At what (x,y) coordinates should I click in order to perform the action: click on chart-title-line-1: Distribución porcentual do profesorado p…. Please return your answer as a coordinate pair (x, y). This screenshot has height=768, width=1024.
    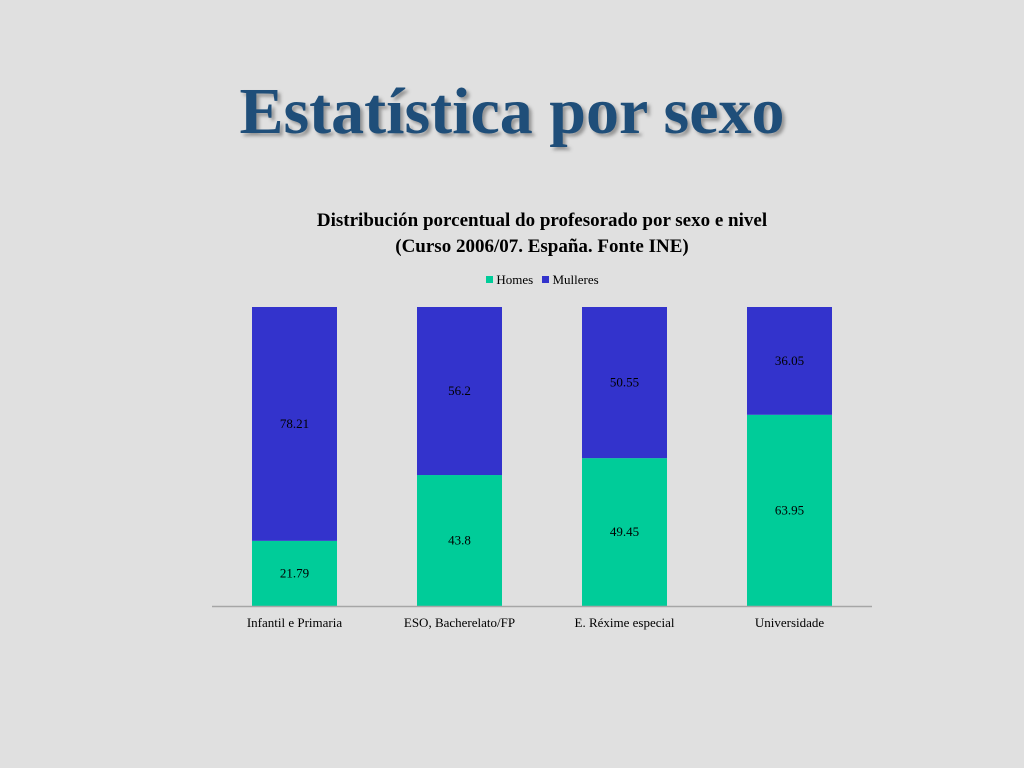
    Looking at the image, I should click on (542, 220).